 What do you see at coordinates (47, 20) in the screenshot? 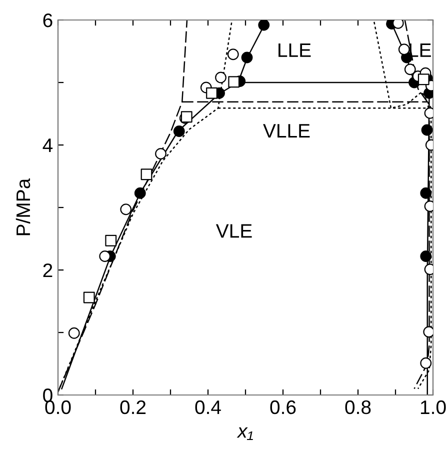
I see `y-tick-label: 6` at bounding box center [47, 20].